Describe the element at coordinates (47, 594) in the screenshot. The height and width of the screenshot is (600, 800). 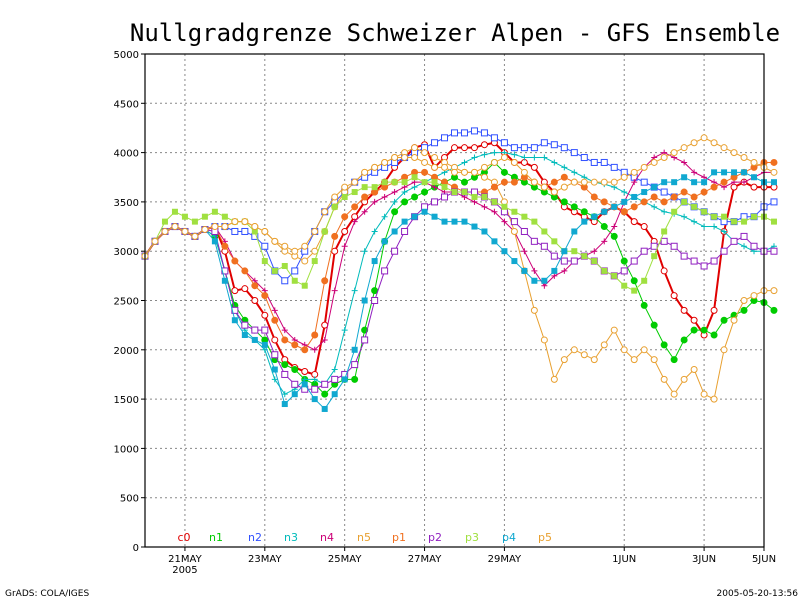
I see `footer-left: GrADS: COLA/IGES` at that location.